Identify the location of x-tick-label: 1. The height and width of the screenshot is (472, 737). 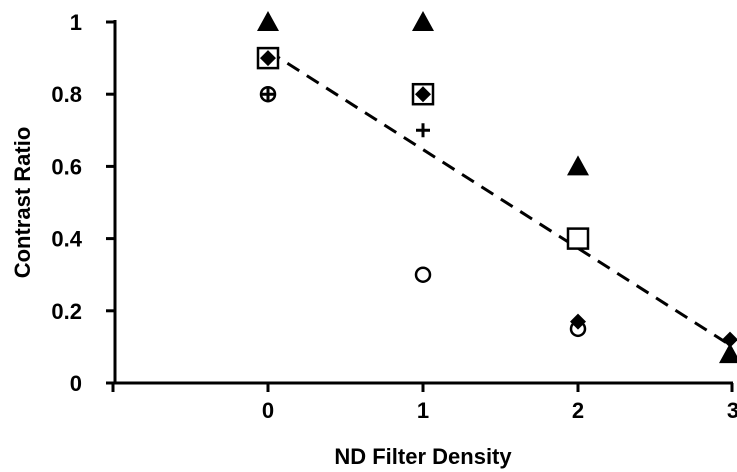
(423, 410).